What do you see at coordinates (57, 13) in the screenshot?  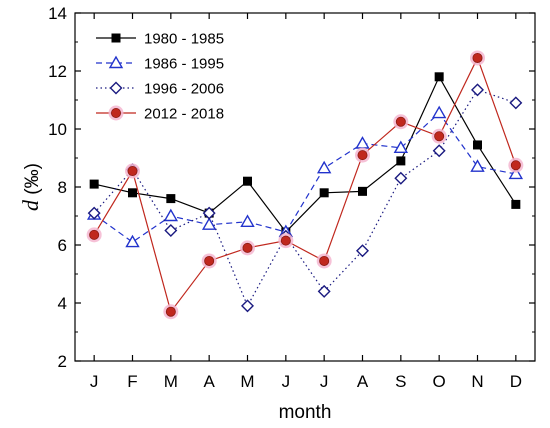 I see `y-tick-label: 14` at bounding box center [57, 13].